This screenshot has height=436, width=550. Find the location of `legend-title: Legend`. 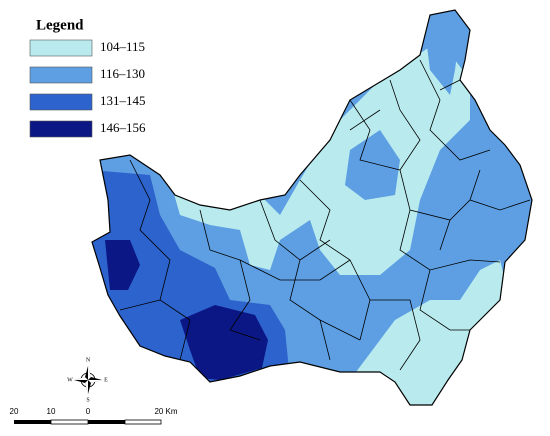

legend-title: Legend is located at coordinates (60, 25).